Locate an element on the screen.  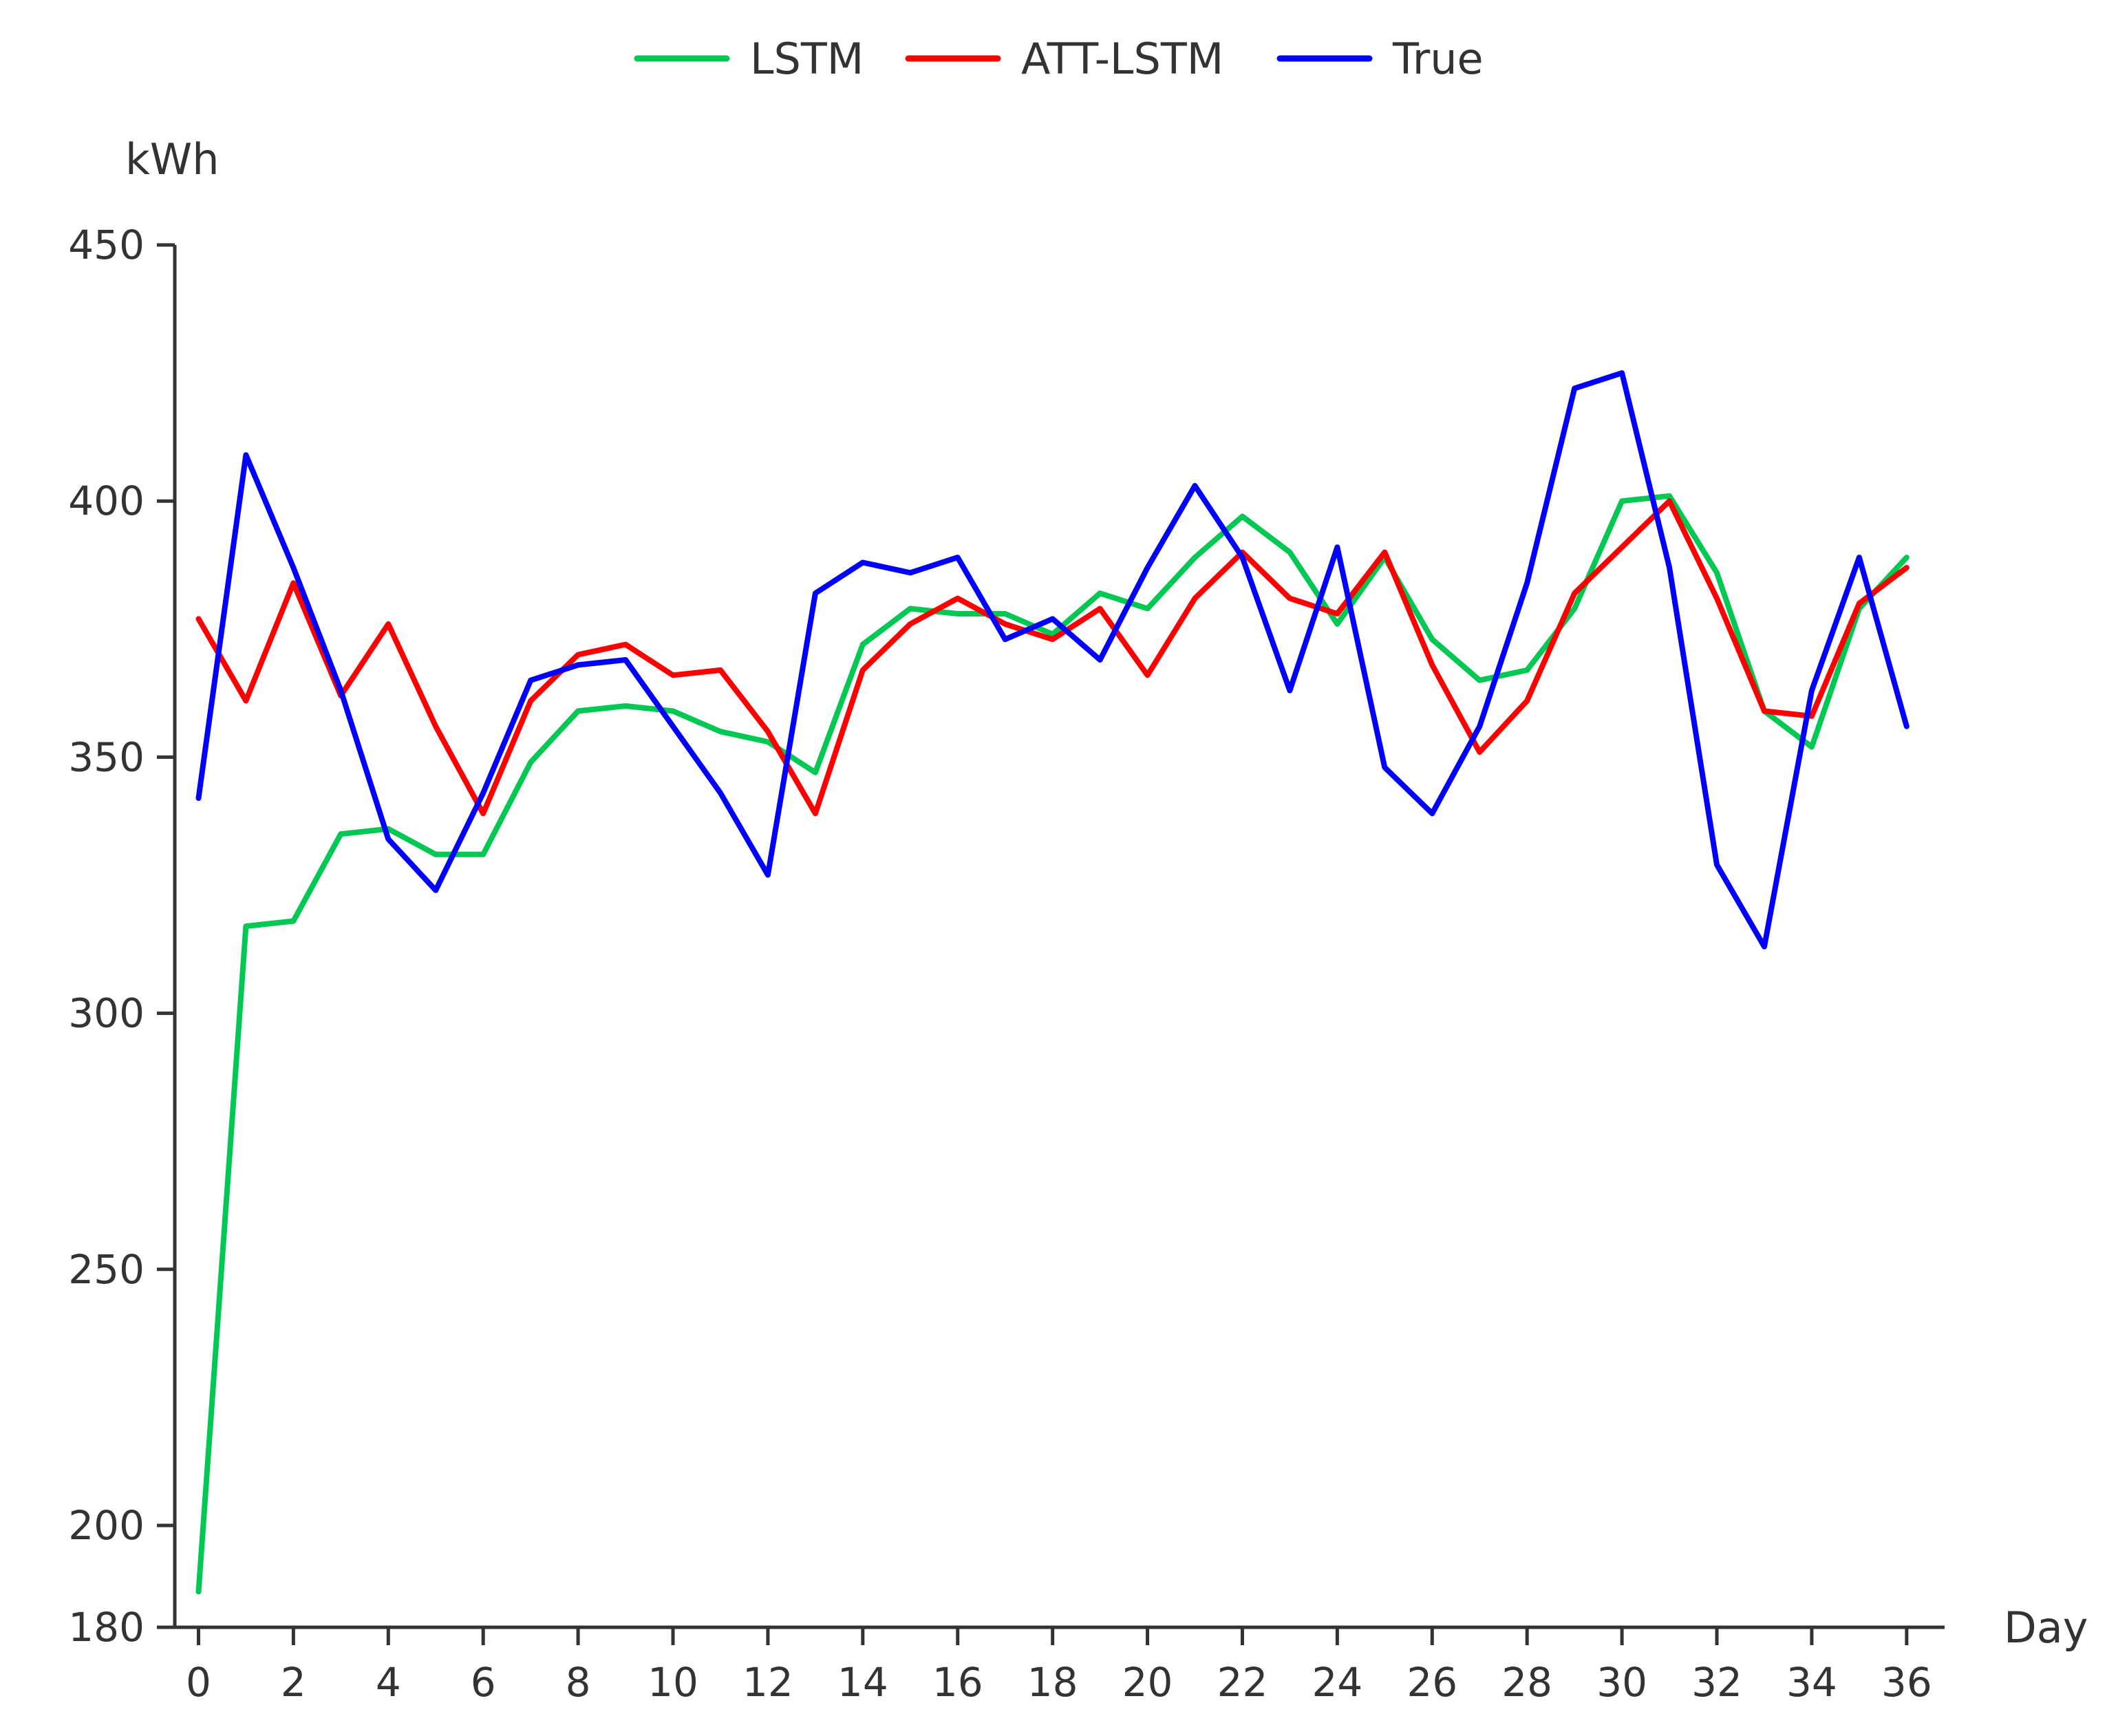
legend-label-lstm: LSTM is located at coordinates (807, 59).